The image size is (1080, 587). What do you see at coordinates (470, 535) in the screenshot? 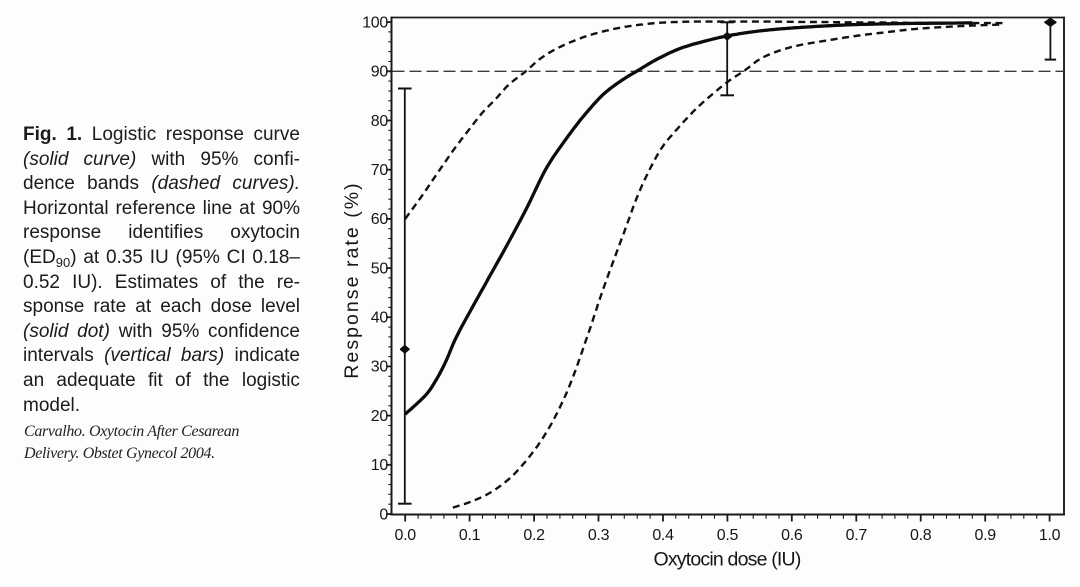
I see `svg-text: 0.1` at bounding box center [470, 535].